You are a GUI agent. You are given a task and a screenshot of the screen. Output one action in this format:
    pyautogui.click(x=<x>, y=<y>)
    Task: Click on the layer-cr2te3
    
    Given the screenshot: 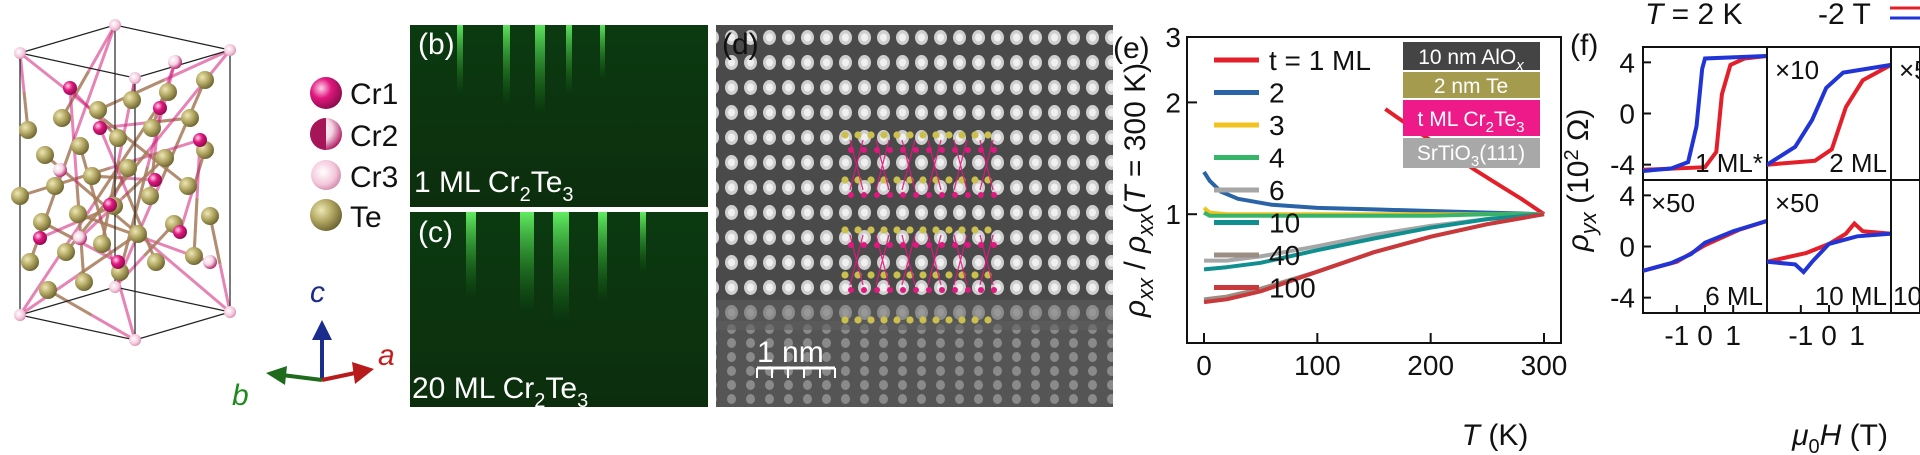 What is the action you would take?
    pyautogui.click(x=1471, y=118)
    